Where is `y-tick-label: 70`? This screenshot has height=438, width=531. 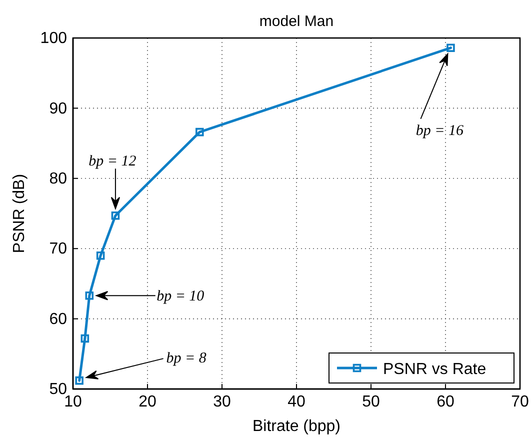
y-tick-label: 70 is located at coordinates (58, 249).